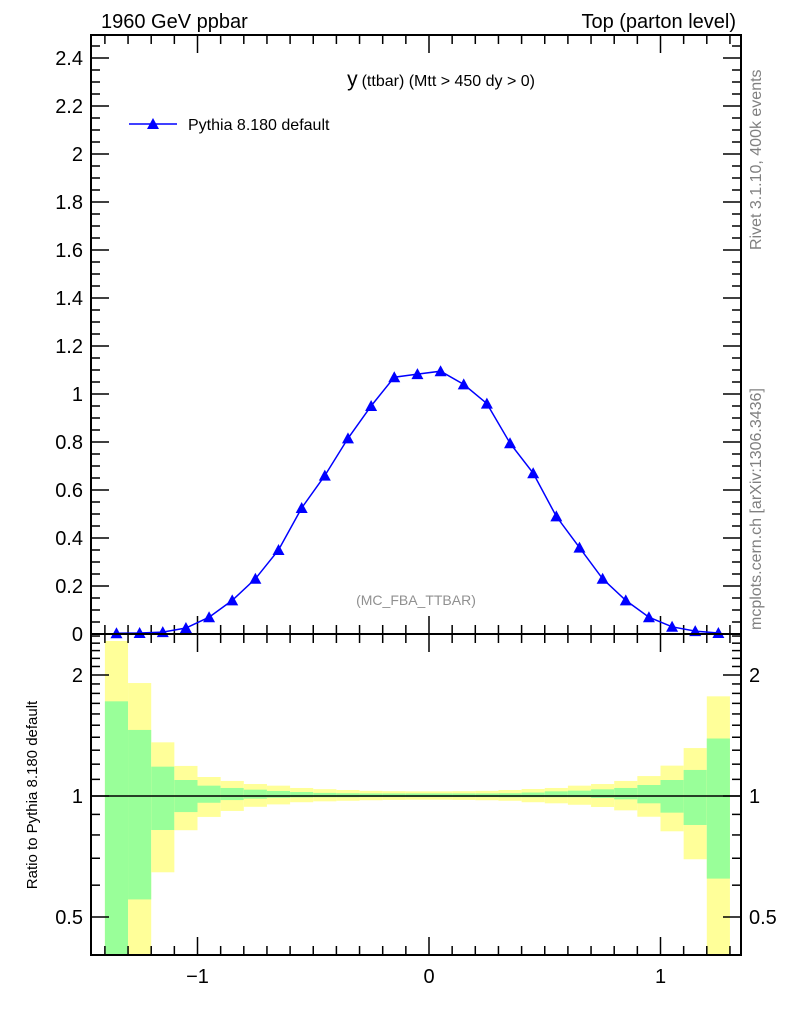 This screenshot has height=1024, width=786. Describe the element at coordinates (69, 347) in the screenshot. I see `y-tick-label: 1.2` at that location.